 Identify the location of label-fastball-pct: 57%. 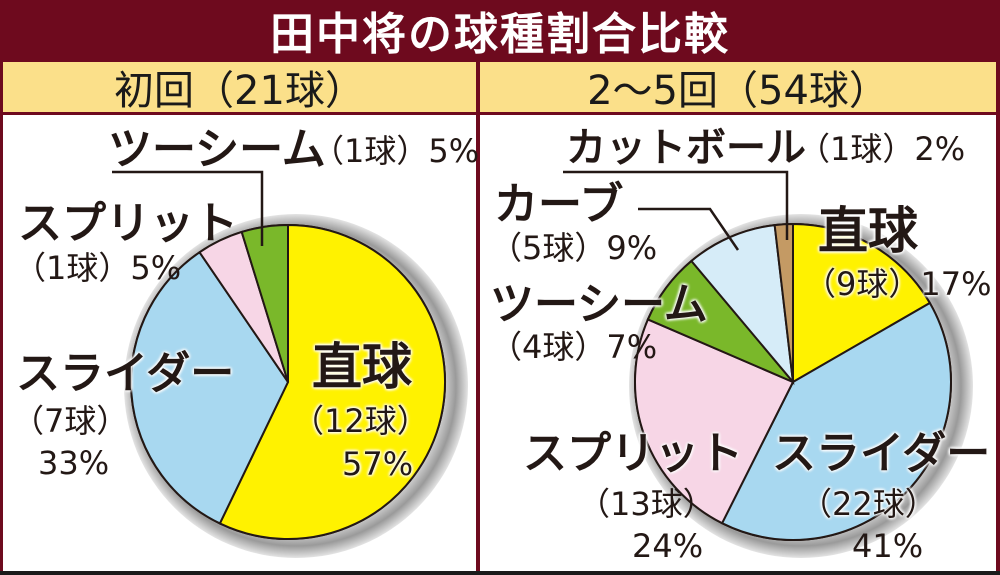
(378, 464).